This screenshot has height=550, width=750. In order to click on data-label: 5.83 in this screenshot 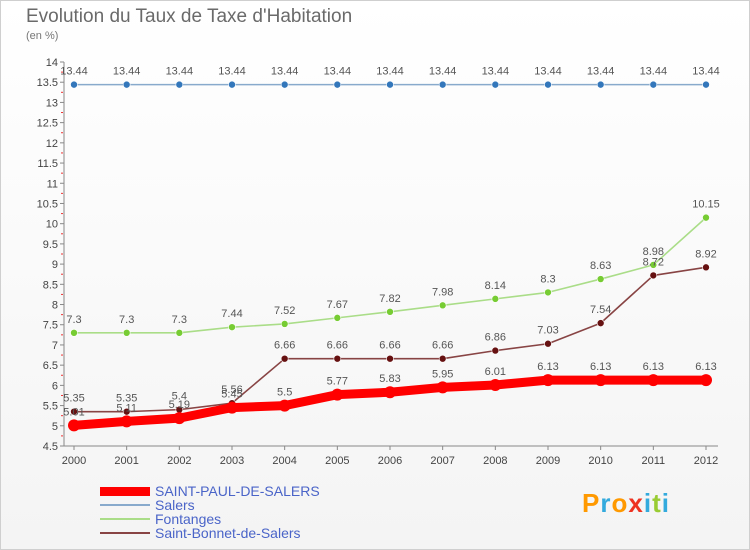, I will do `click(389, 379)`.